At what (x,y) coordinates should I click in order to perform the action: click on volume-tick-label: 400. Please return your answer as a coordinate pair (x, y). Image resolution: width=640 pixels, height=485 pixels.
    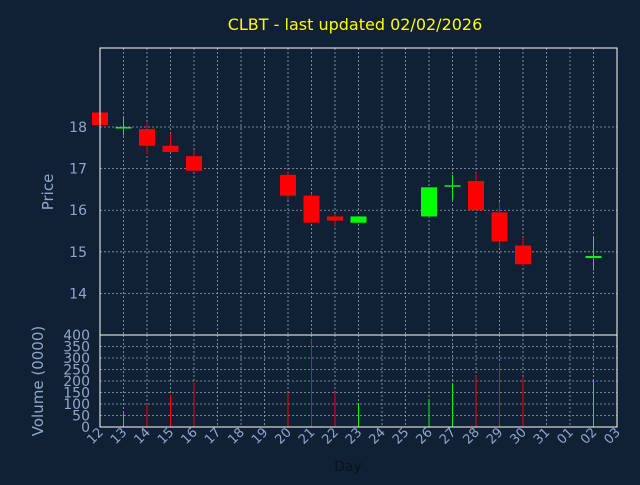
    Looking at the image, I should click on (76, 336).